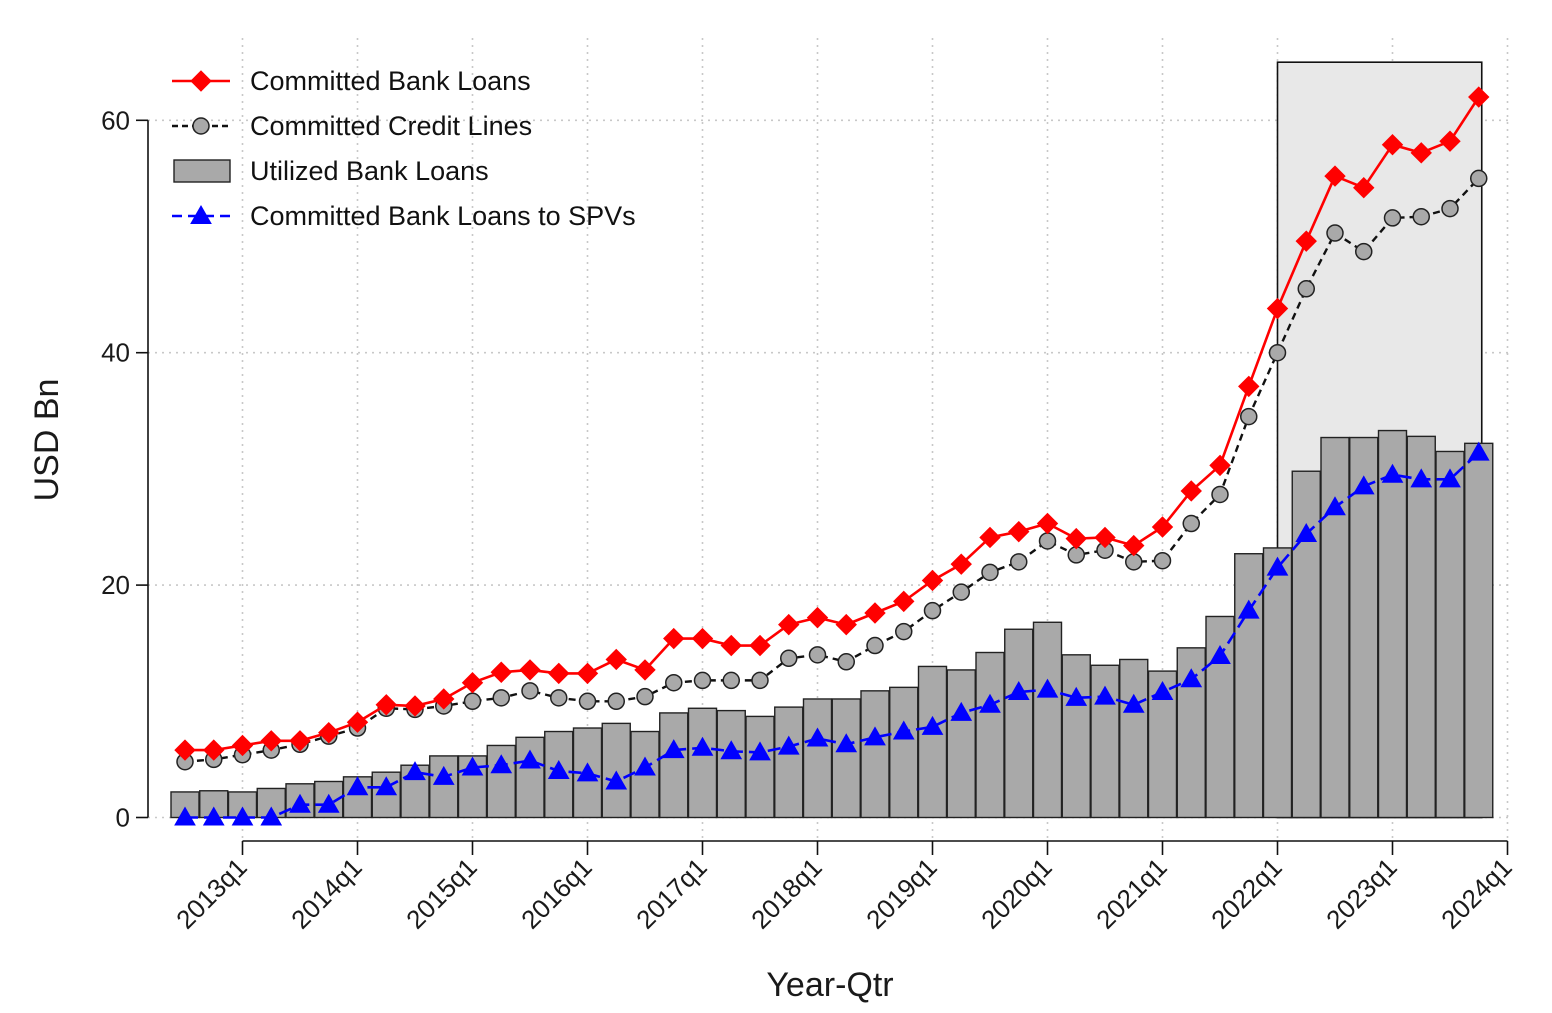  Describe the element at coordinates (123, 818) in the screenshot. I see `y-tick-label: 0` at that location.